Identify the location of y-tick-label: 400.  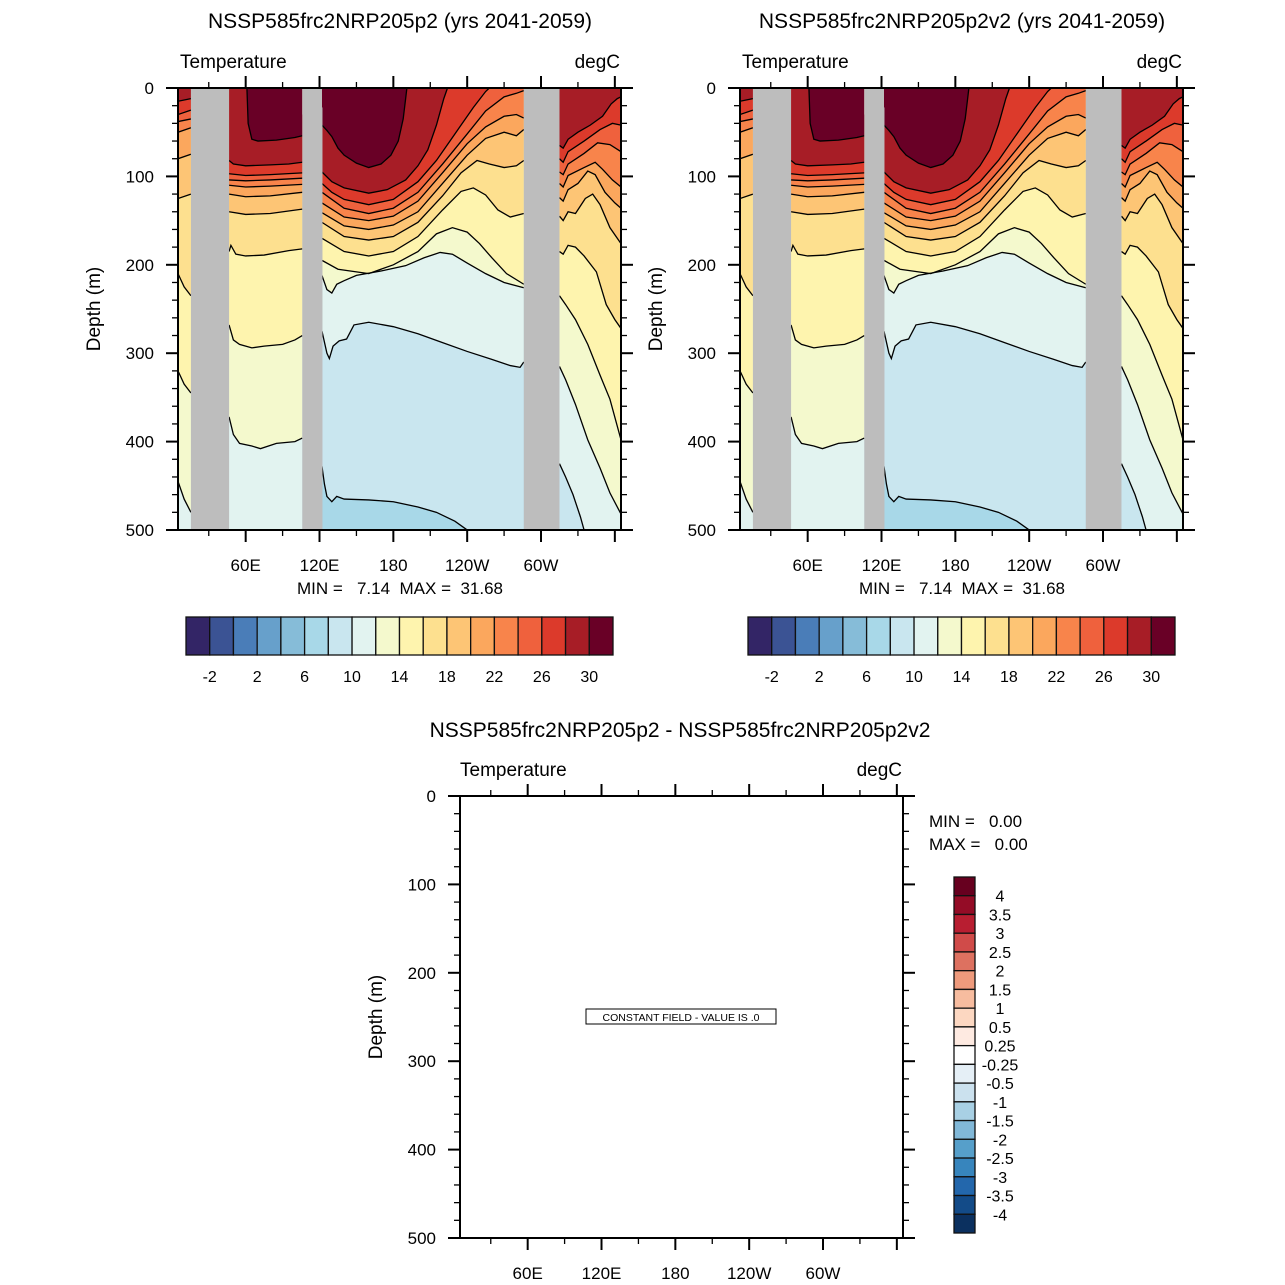
(422, 1150).